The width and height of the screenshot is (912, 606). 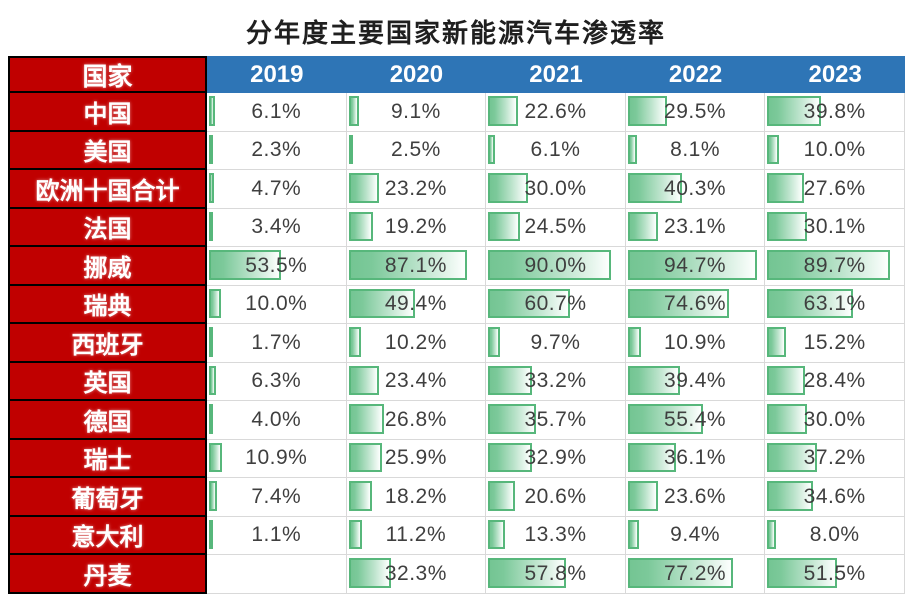 I want to click on value-label: 6.1%, so click(x=276, y=111).